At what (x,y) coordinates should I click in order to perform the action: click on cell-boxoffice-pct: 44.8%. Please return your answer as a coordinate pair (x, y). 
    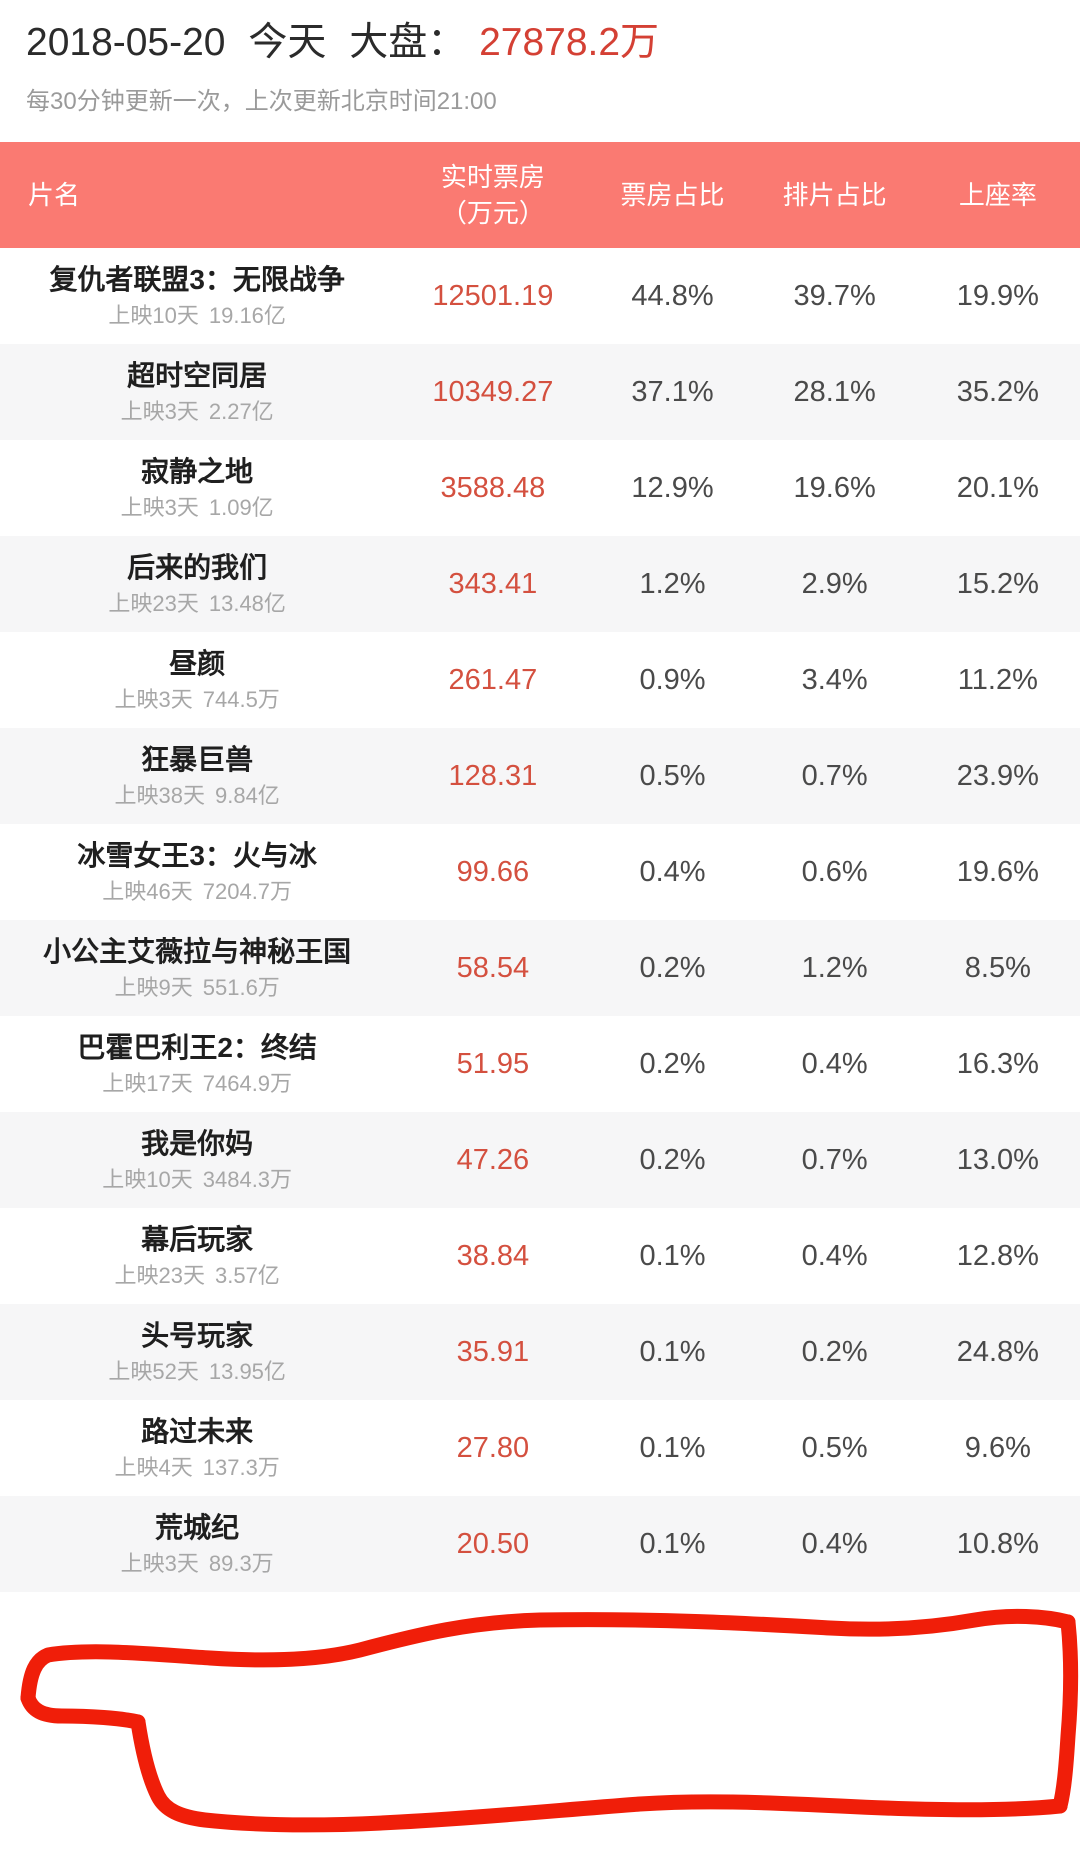
    Looking at the image, I should click on (672, 295).